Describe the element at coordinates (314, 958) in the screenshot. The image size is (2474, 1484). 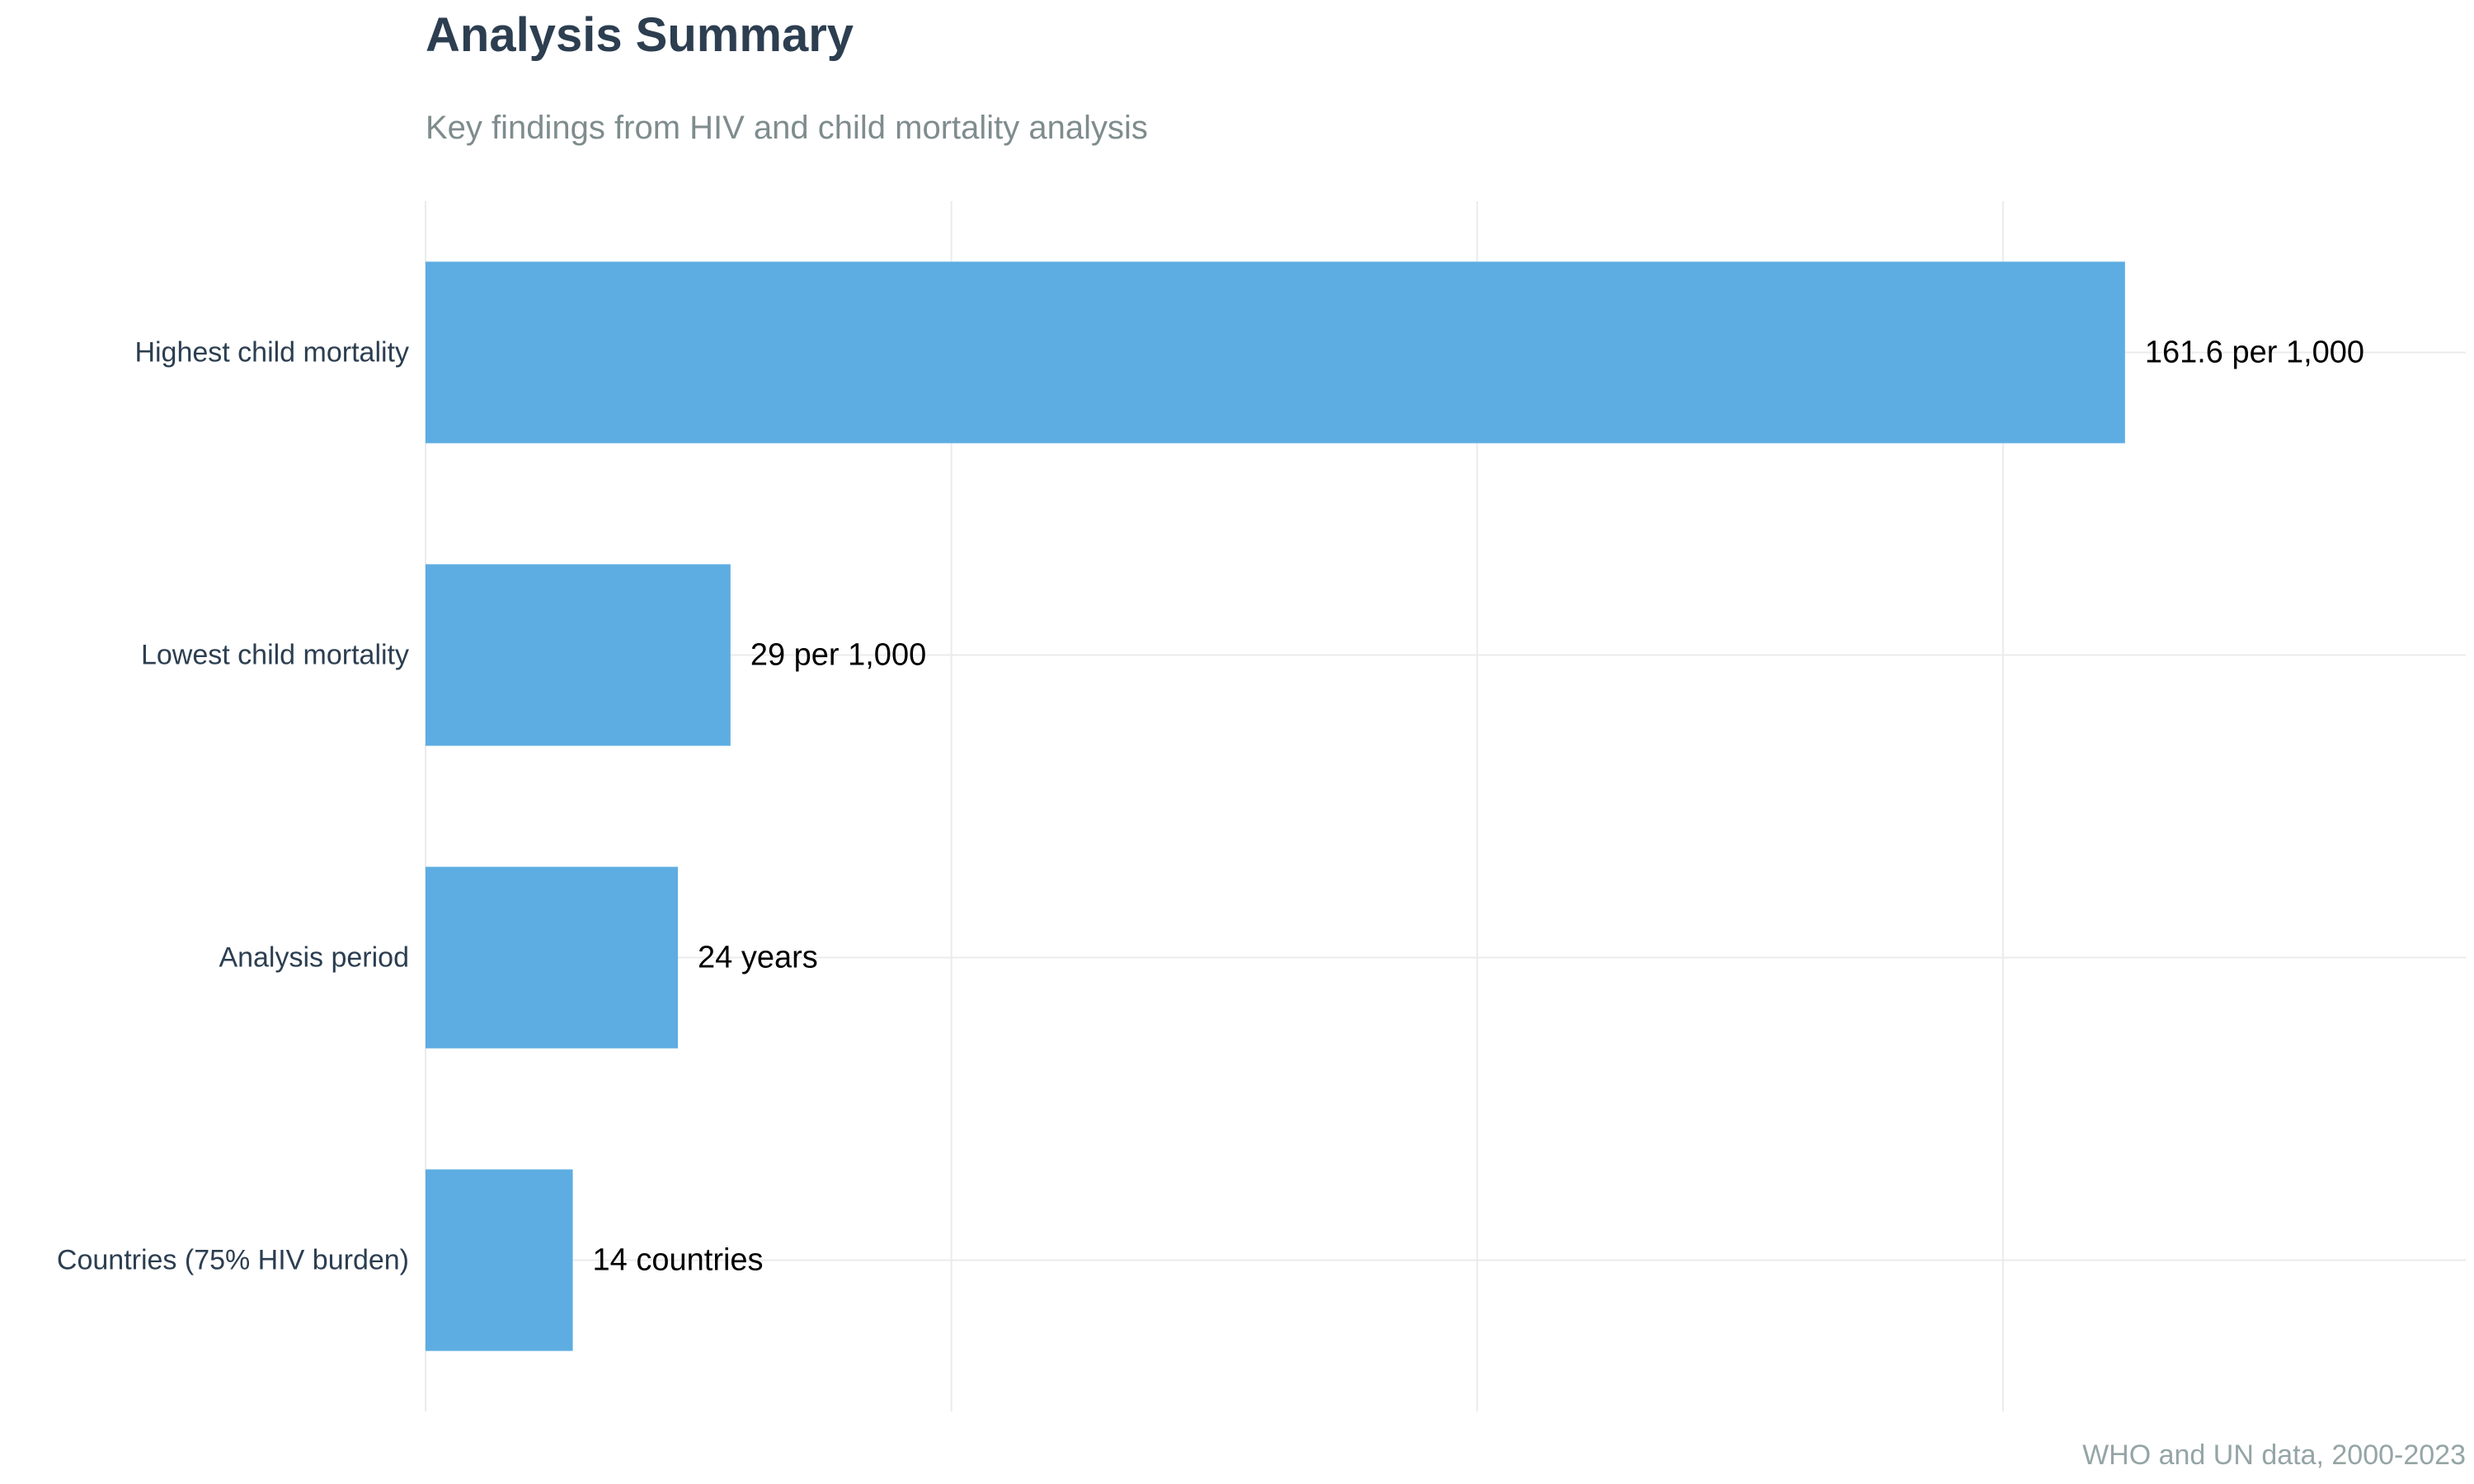
I see `category-label: Analysis period` at that location.